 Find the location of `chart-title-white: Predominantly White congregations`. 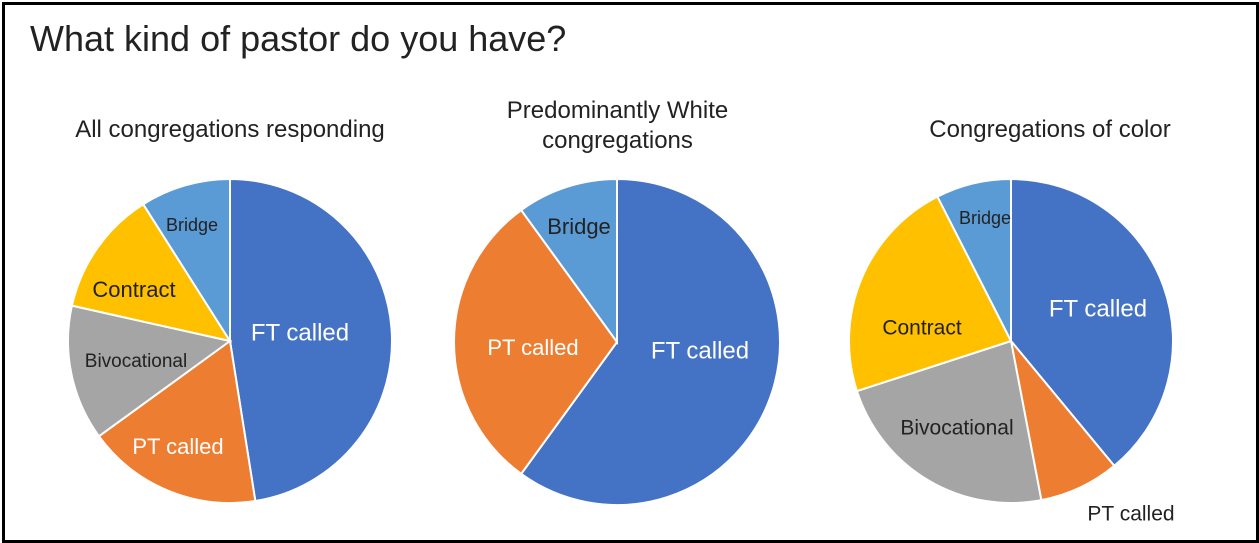

chart-title-white: Predominantly White congregations is located at coordinates (617, 125).